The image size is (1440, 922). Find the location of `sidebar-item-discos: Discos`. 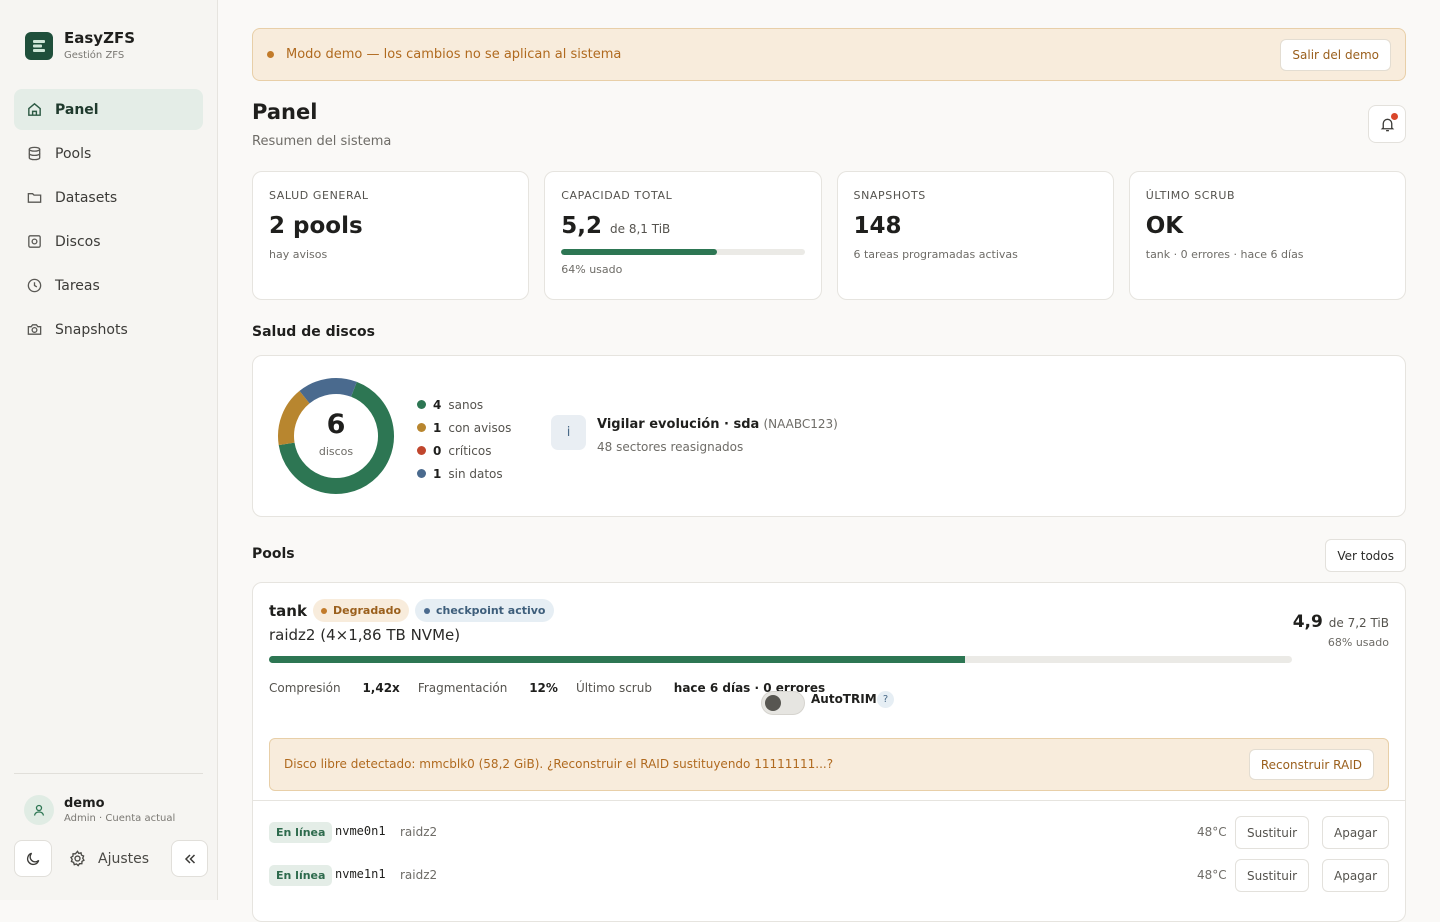

sidebar-item-discos: Discos is located at coordinates (108, 241).